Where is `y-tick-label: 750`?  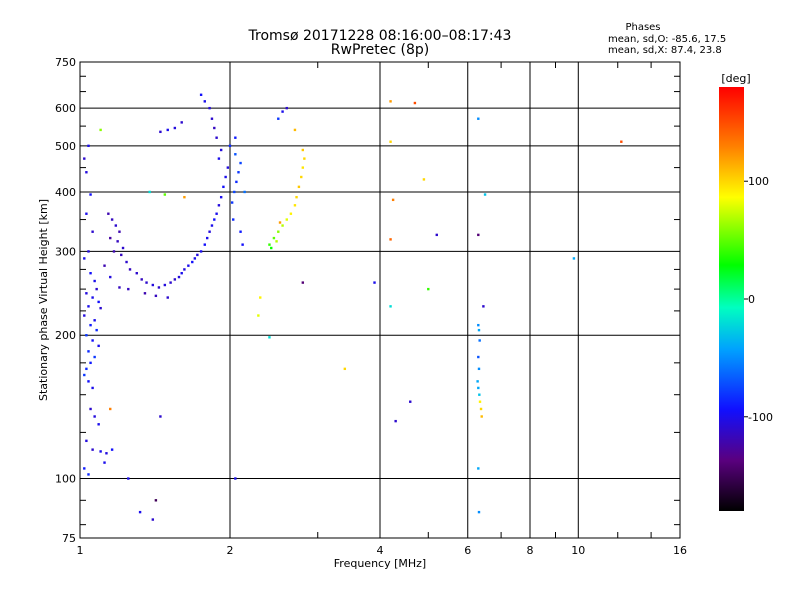 y-tick-label: 750 is located at coordinates (65, 62).